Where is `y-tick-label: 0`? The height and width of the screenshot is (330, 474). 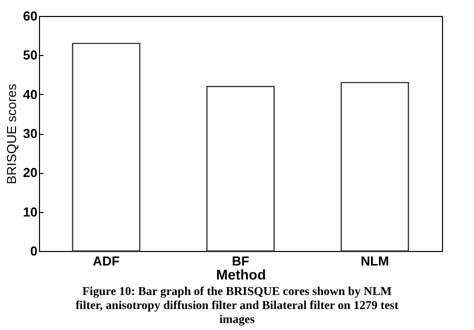
y-tick-label: 0 is located at coordinates (34, 251).